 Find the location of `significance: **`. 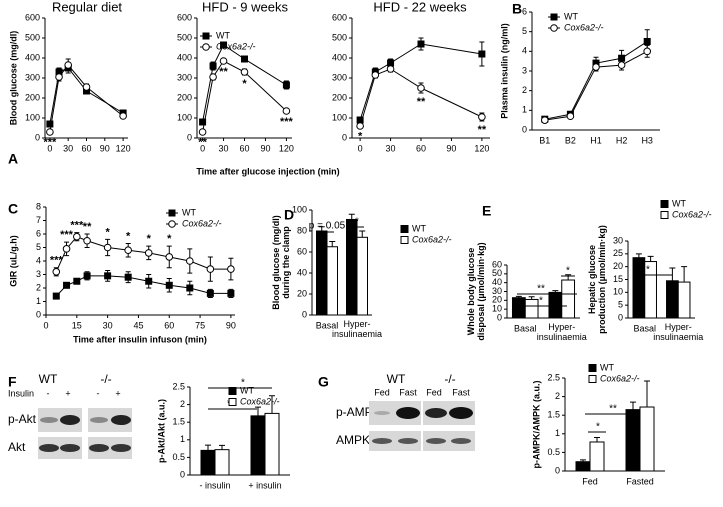

significance: ** is located at coordinates (421, 102).